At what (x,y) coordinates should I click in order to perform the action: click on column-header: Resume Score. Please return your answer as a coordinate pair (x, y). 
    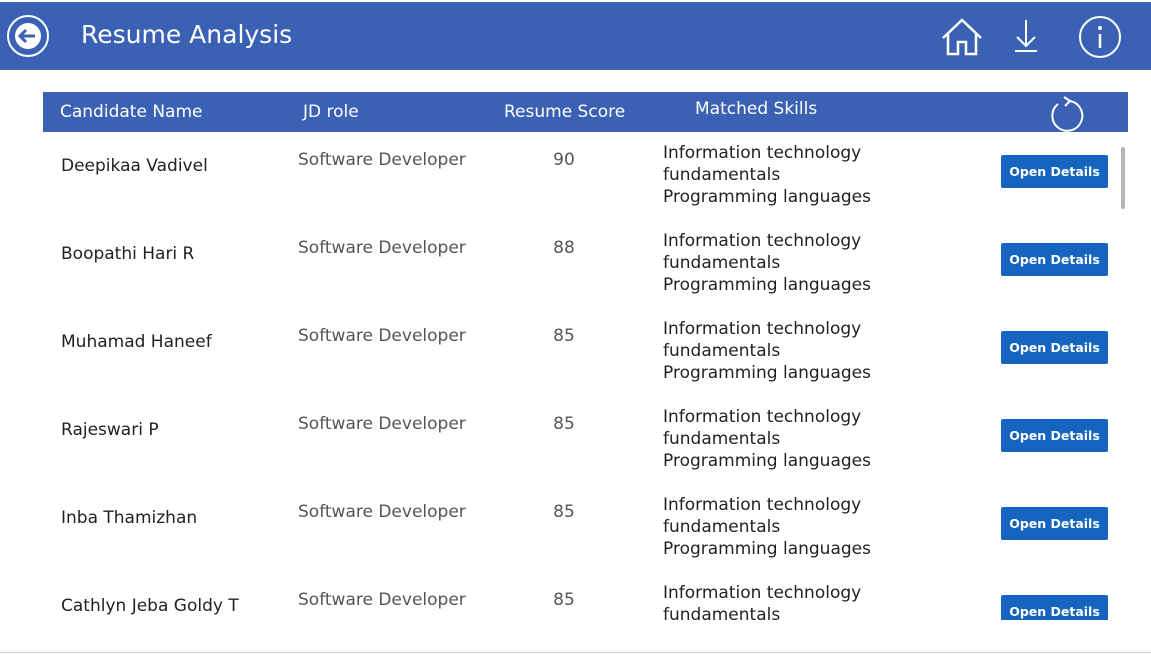
    Looking at the image, I should click on (565, 112).